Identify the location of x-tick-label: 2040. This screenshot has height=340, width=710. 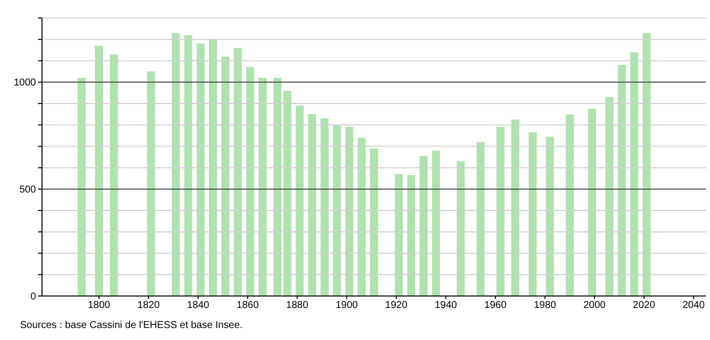
(694, 306).